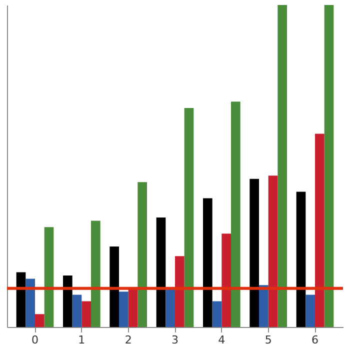  I want to click on x-tick-label: 4, so click(222, 340).